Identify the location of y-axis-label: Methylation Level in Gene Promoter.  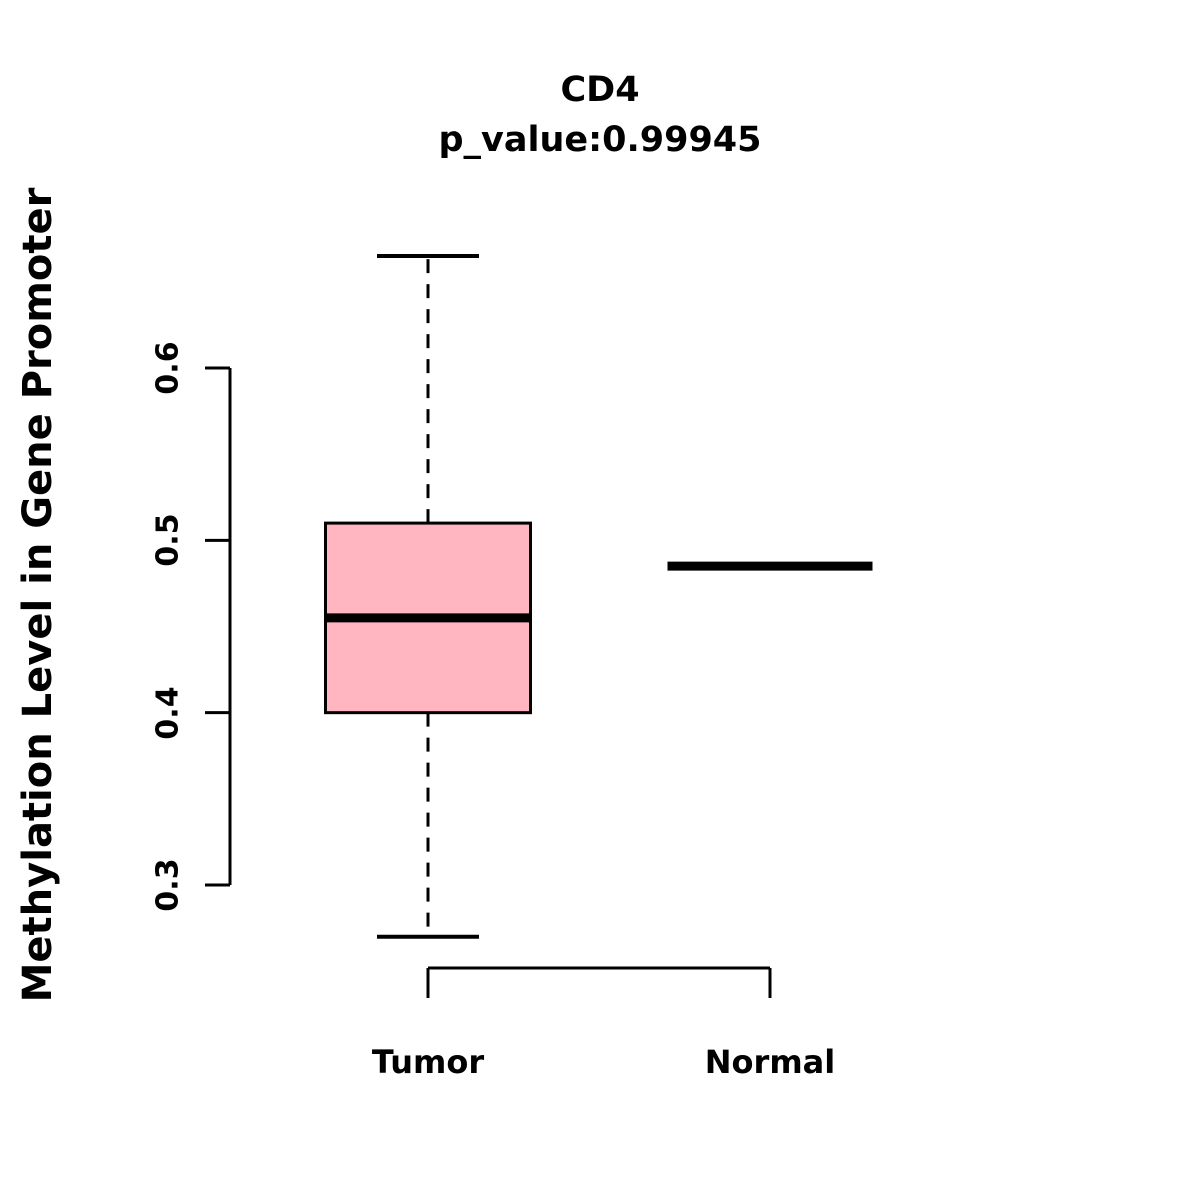
(38, 595).